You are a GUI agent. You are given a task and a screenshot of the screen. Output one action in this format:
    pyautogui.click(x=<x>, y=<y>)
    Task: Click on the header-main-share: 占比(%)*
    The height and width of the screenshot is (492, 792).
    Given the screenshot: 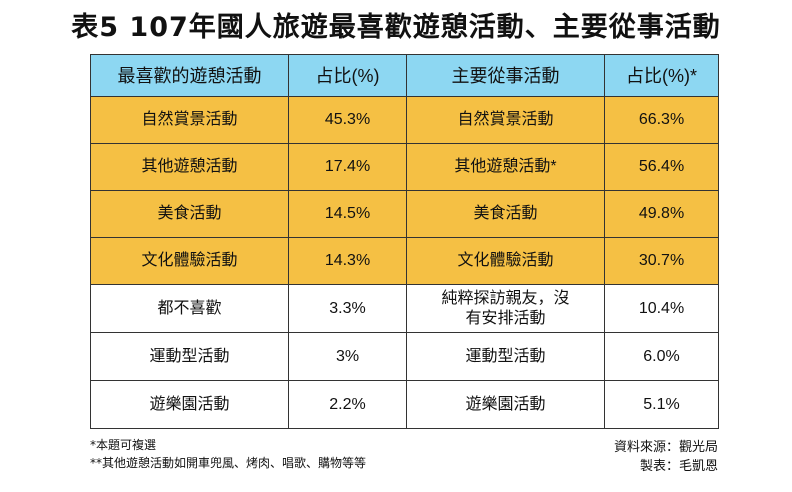 What is the action you would take?
    pyautogui.click(x=661, y=75)
    